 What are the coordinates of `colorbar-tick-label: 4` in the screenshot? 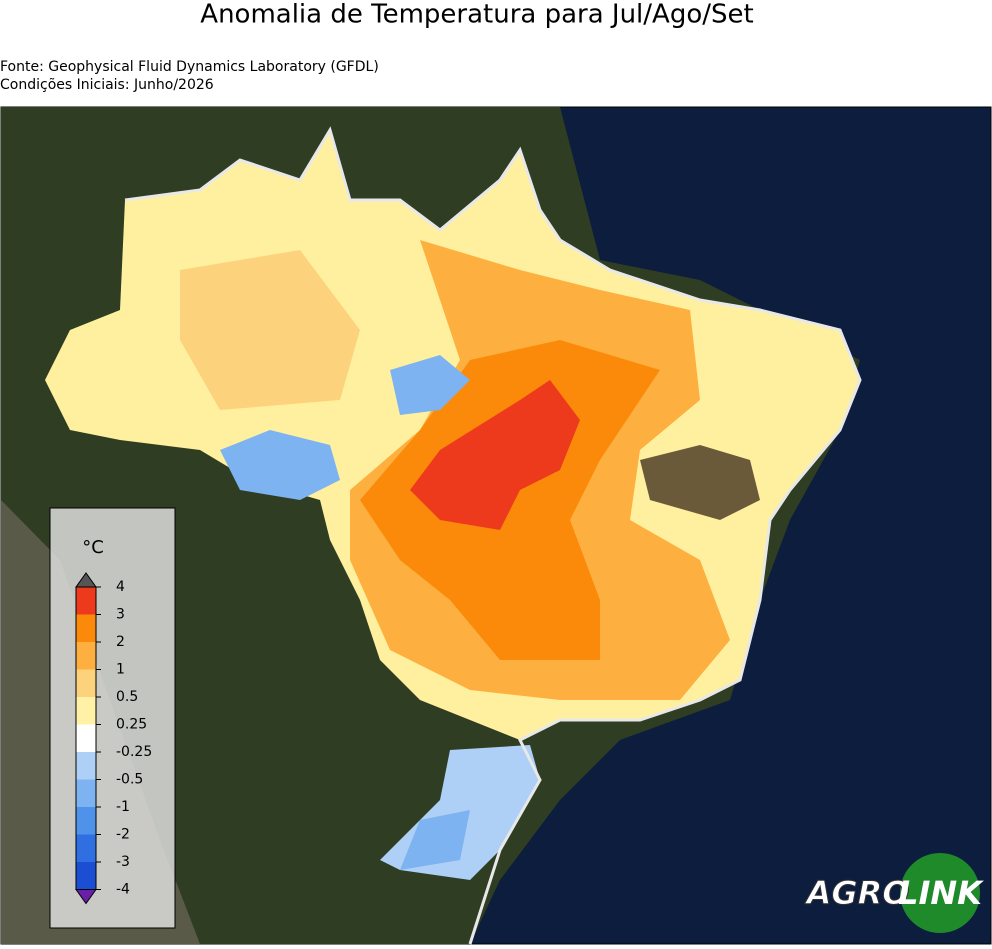 It's located at (120, 587).